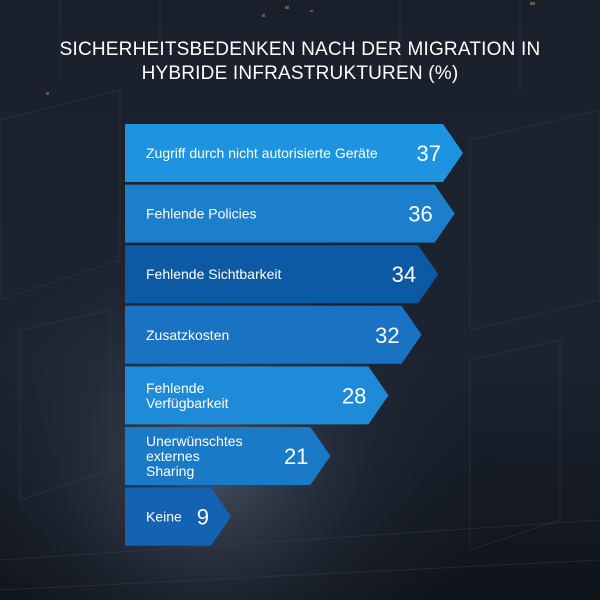  What do you see at coordinates (262, 153) in the screenshot?
I see `bar-category-label: Zugriff durch nicht autorisierte Geräte` at bounding box center [262, 153].